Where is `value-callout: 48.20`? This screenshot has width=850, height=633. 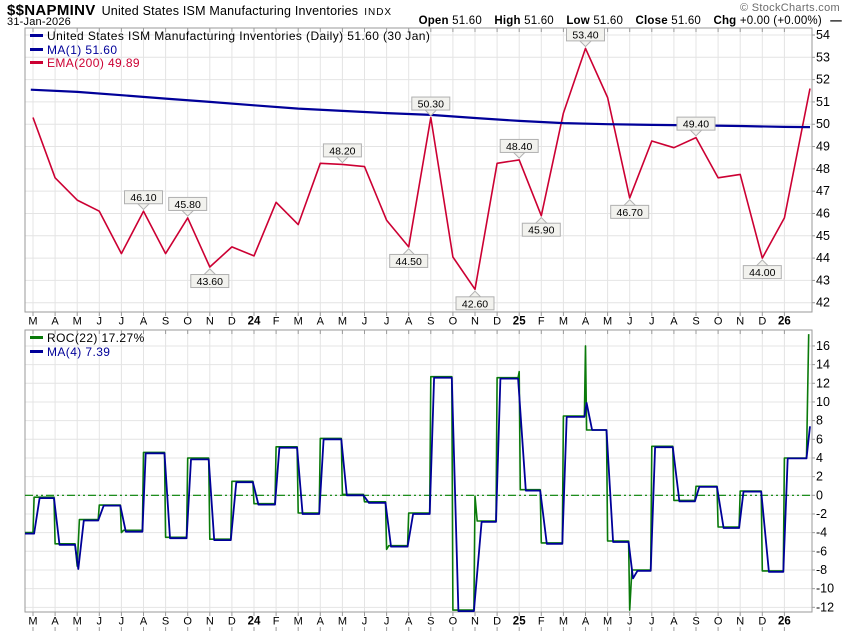 value-callout: 48.20 is located at coordinates (342, 153).